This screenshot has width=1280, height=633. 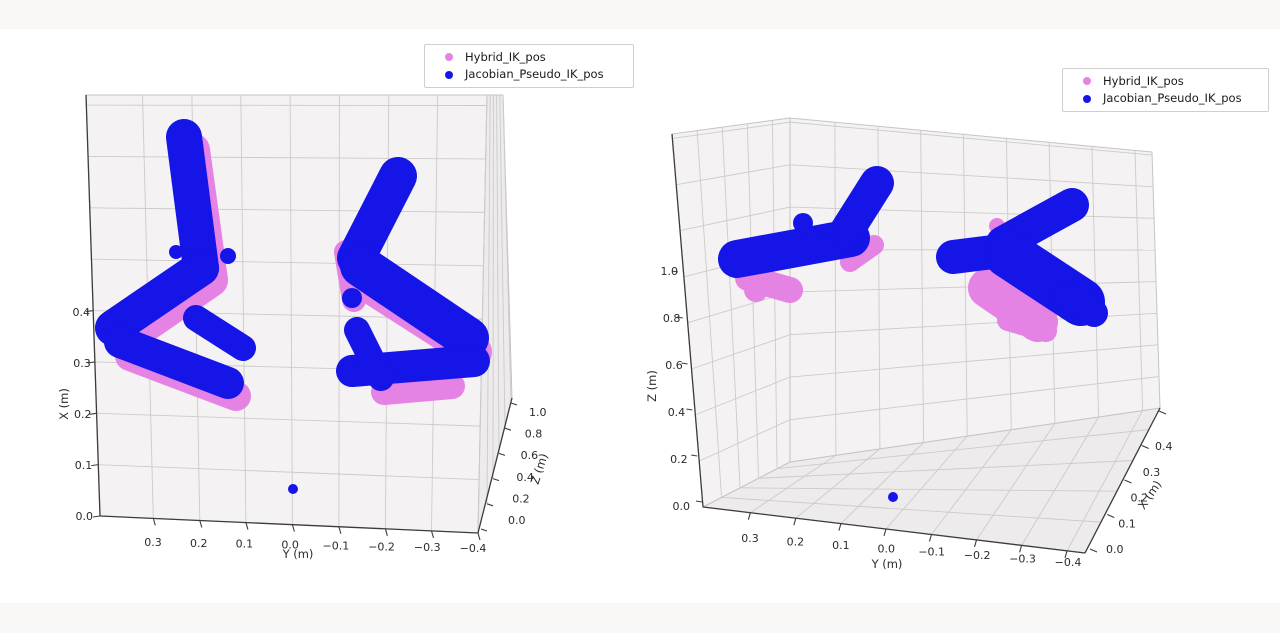 I want to click on left-vertical-axis-title: X (m), so click(x=64, y=404).